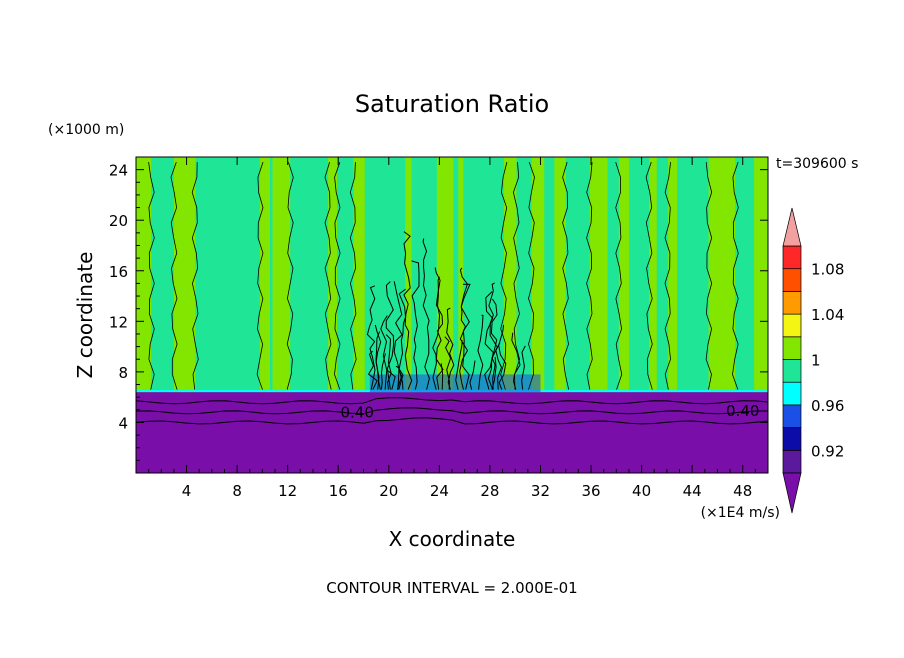 This screenshot has height=658, width=904. What do you see at coordinates (123, 373) in the screenshot?
I see `y-tick-label: 8` at bounding box center [123, 373].